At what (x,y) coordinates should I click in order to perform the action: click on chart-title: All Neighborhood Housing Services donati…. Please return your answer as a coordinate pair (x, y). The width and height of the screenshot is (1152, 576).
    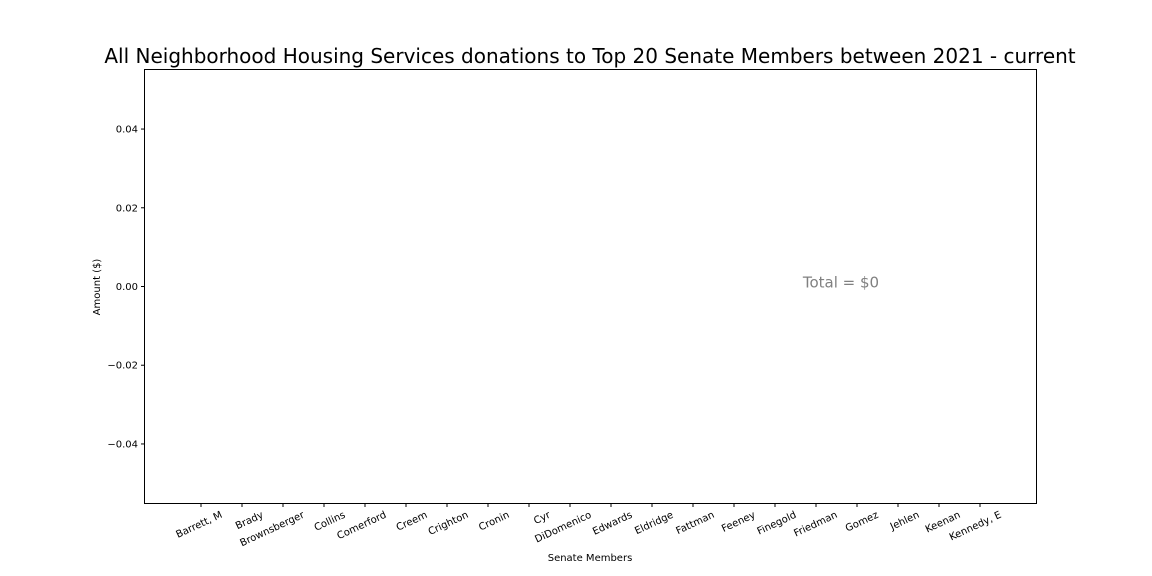
    Looking at the image, I should click on (589, 56).